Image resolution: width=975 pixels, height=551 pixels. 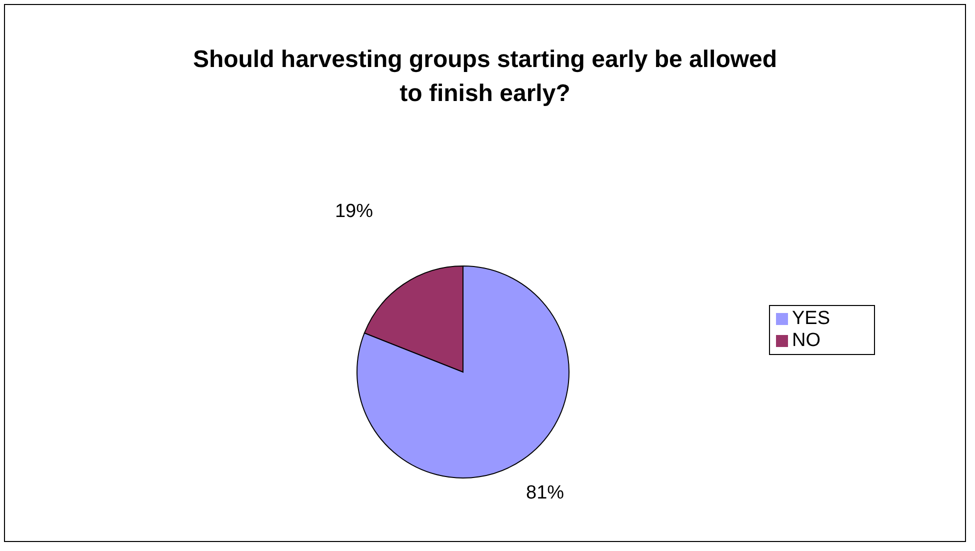 I want to click on data-label: 19%, so click(x=354, y=211).